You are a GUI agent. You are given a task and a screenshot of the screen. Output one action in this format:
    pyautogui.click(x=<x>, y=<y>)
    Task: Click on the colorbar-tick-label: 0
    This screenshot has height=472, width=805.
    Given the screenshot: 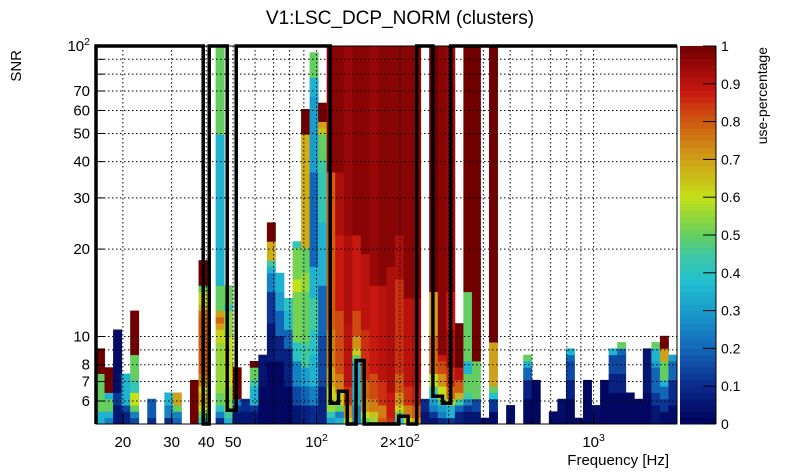 What is the action you would take?
    pyautogui.click(x=725, y=424)
    